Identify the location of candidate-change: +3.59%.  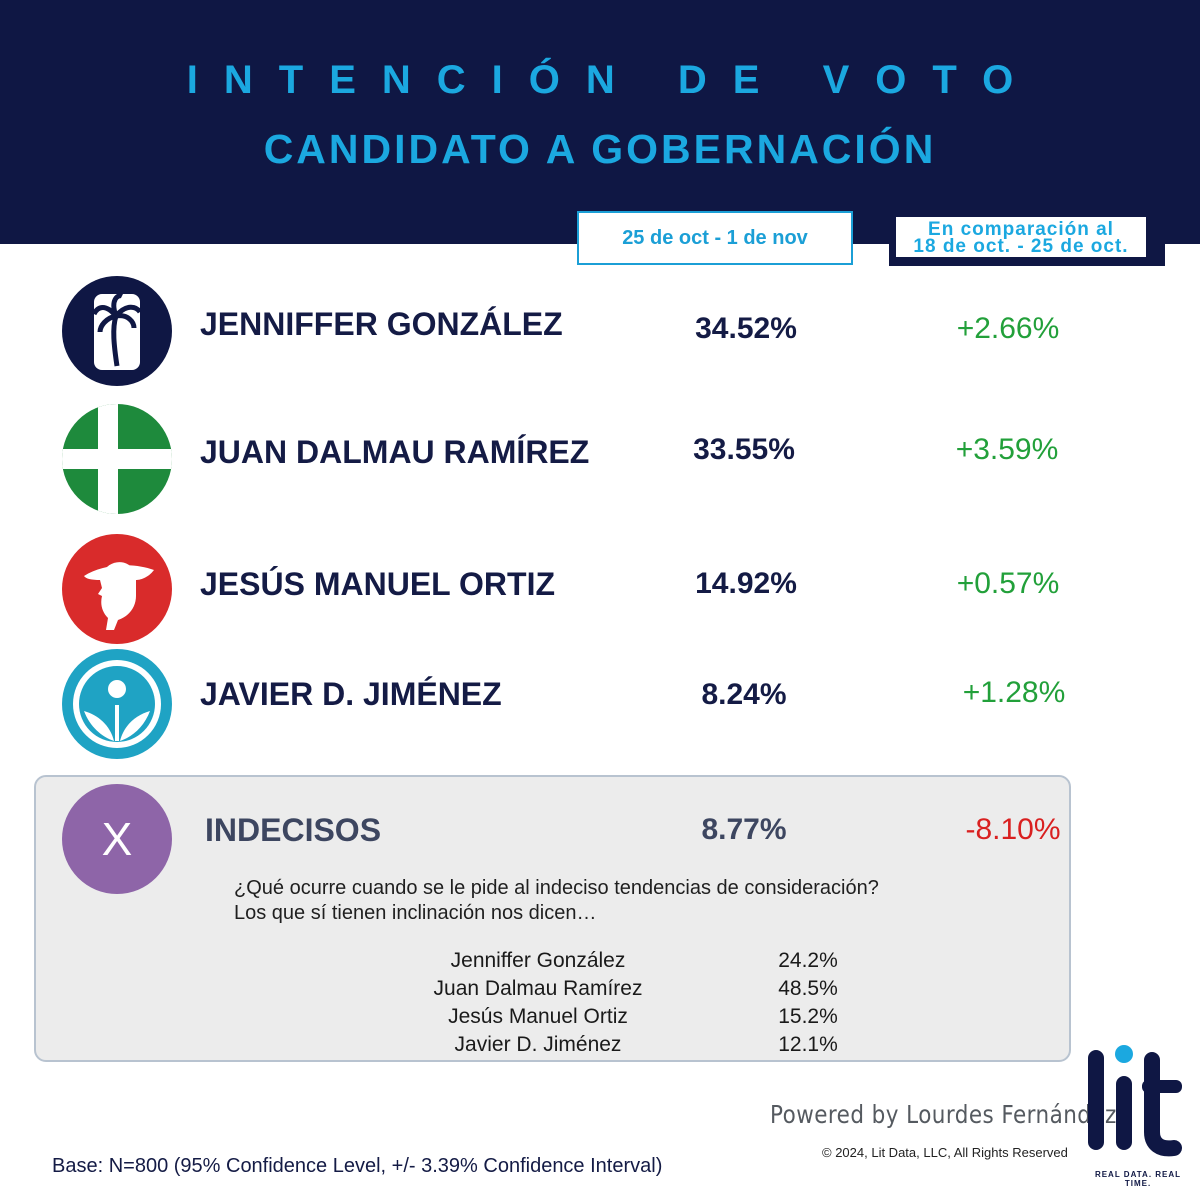
(1007, 449).